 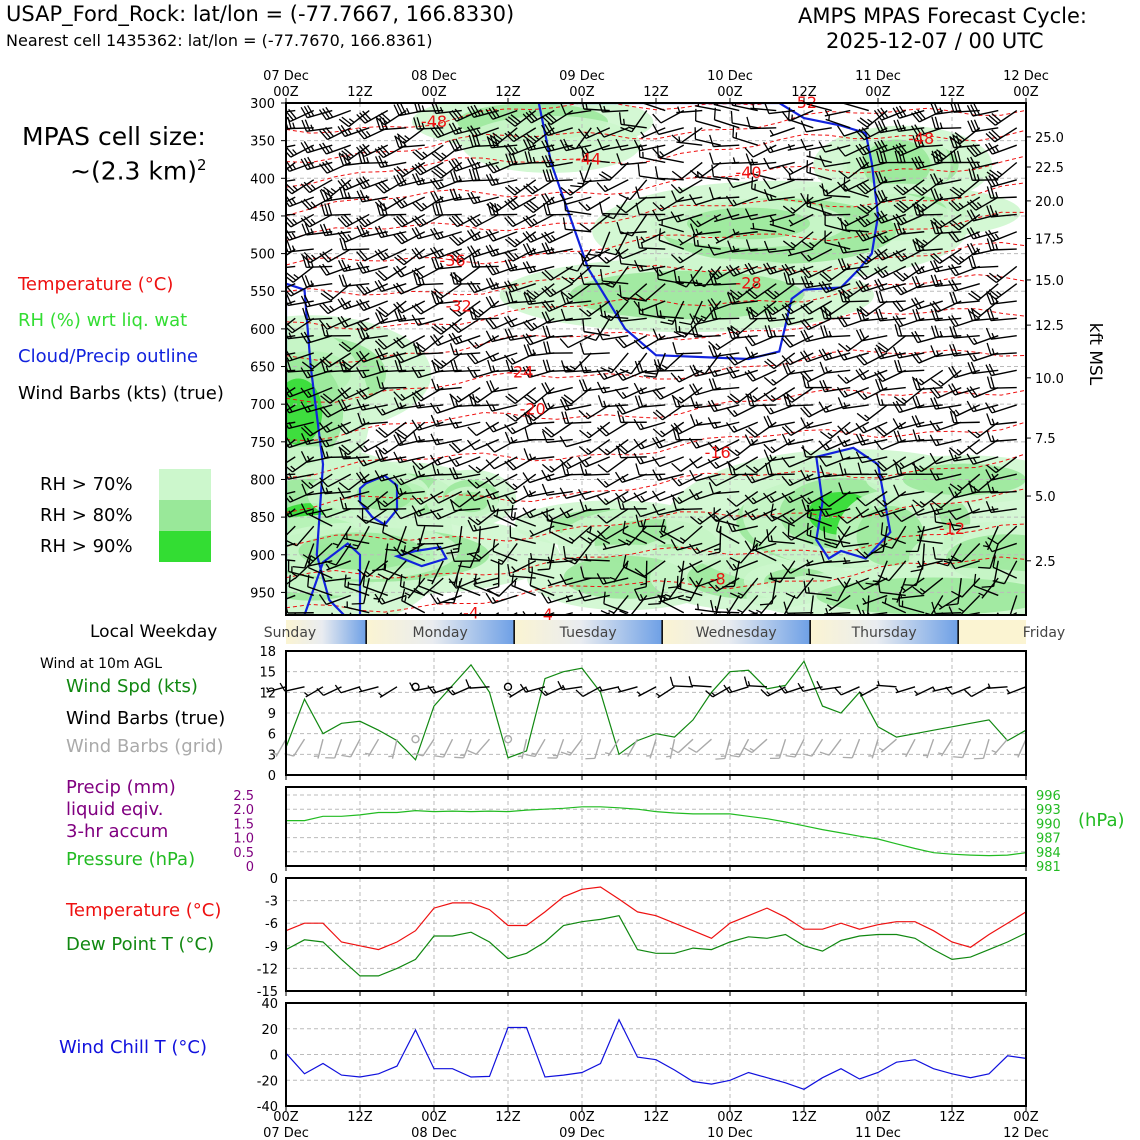 What do you see at coordinates (434, 92) in the screenshot?
I see `top-tick-label: 00Z` at bounding box center [434, 92].